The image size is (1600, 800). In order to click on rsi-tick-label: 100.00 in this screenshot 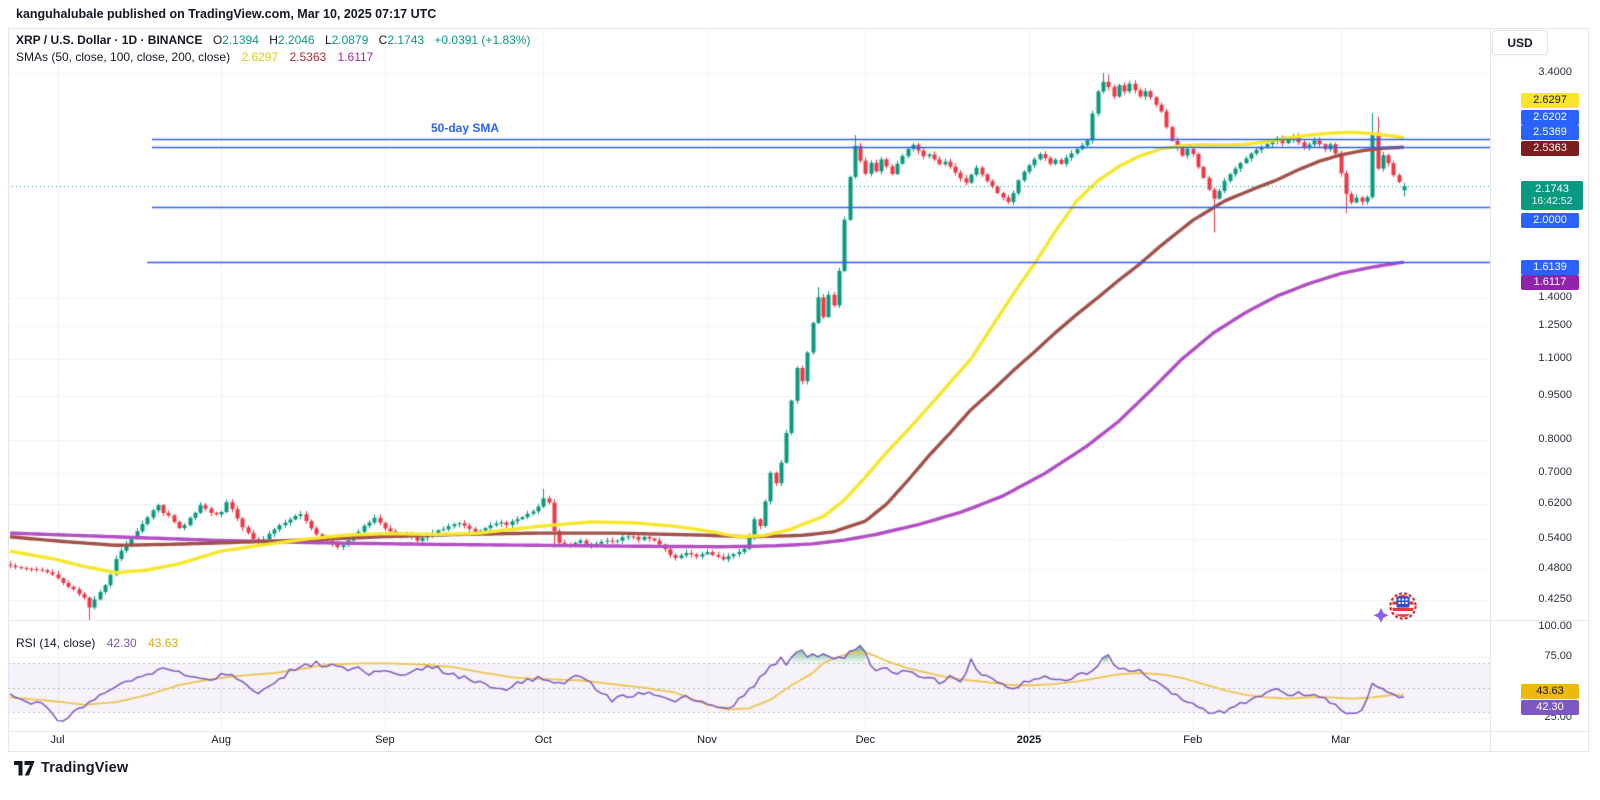, I will do `click(1555, 626)`.